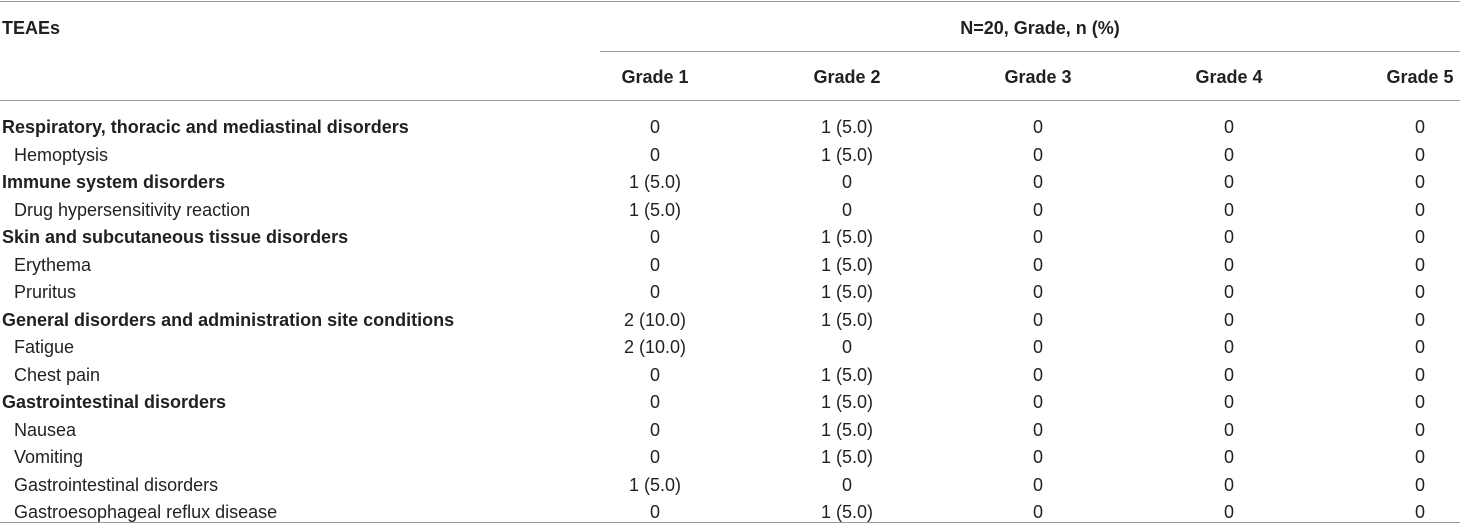  I want to click on column-header: Grade 5, so click(1420, 77).